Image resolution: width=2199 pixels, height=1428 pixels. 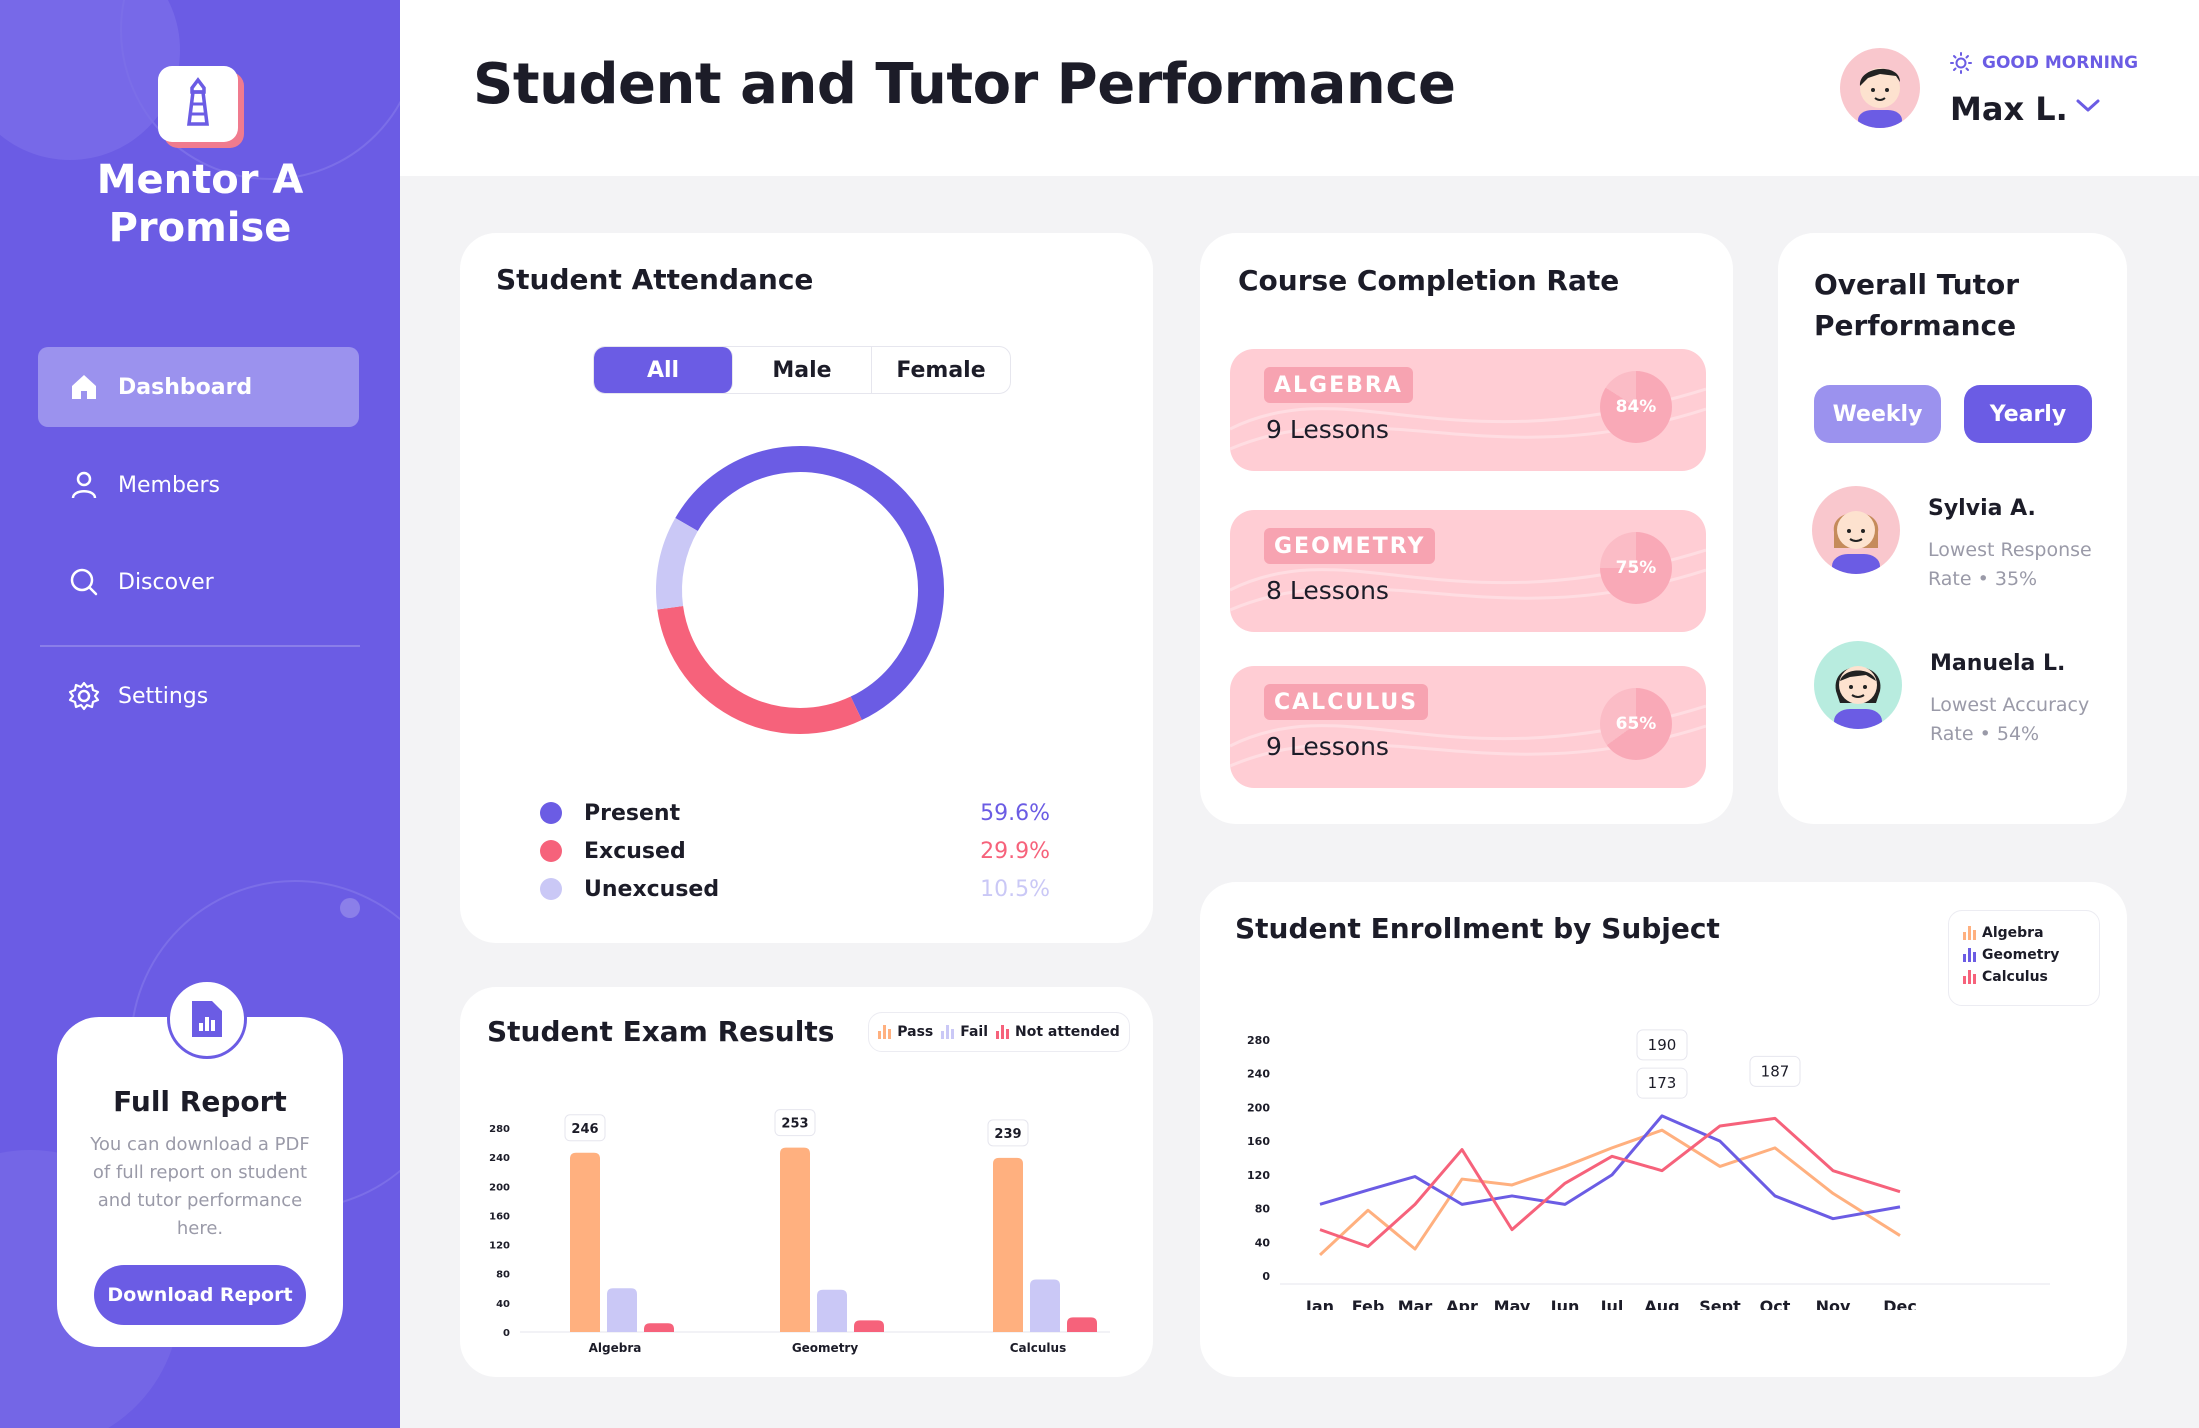 What do you see at coordinates (200, 204) in the screenshot?
I see `brand-name: Mentor A Promise` at bounding box center [200, 204].